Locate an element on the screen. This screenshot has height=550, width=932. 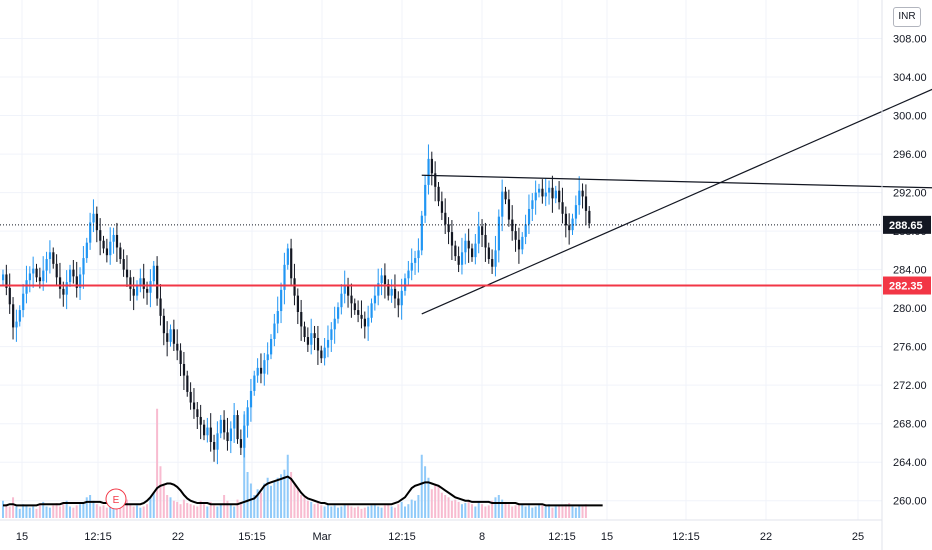
y-tick-label: 260.00 is located at coordinates (910, 502).